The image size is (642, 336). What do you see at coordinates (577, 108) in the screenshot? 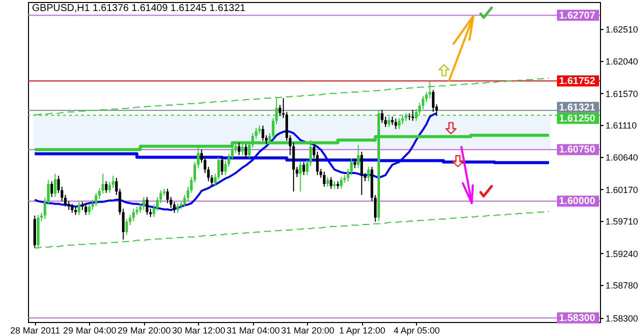
I see `ref-line-label: 1.61321` at bounding box center [577, 108].